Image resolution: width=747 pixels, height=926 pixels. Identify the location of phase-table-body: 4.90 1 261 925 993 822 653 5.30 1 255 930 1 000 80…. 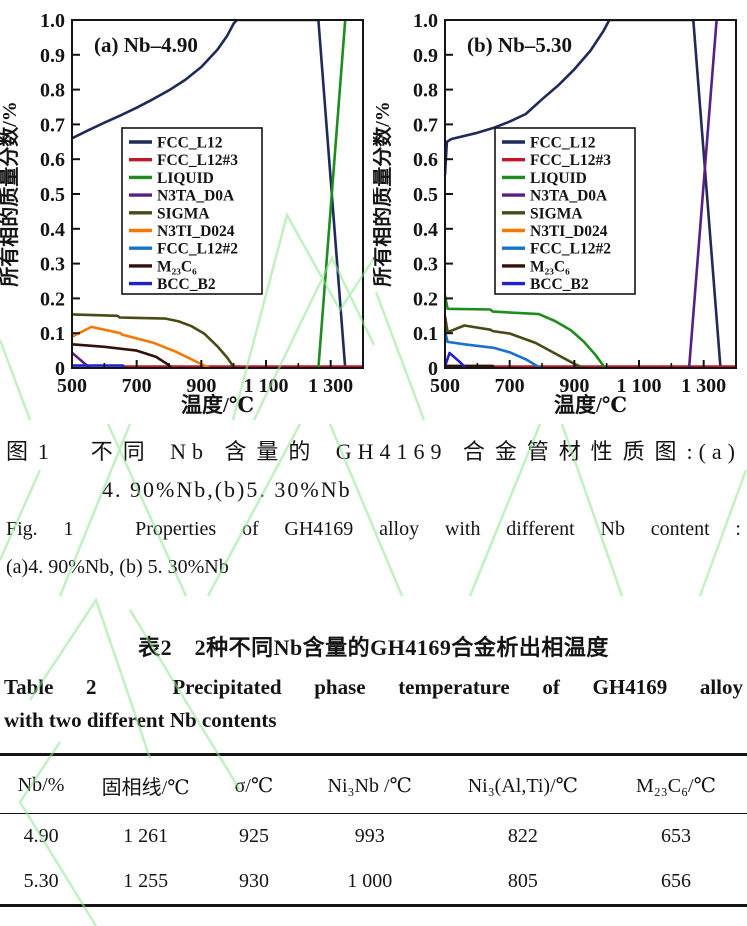
(373, 860).